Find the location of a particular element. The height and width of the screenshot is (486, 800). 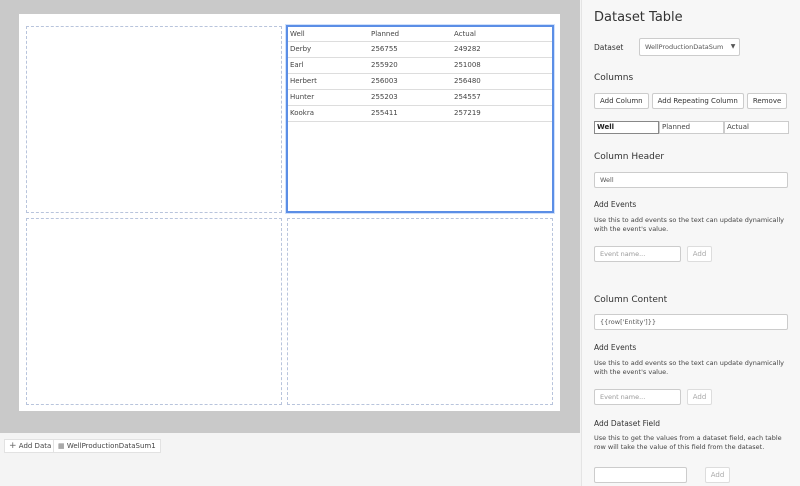

add-repeating-column-button: Add Repeating Column is located at coordinates (697, 101).